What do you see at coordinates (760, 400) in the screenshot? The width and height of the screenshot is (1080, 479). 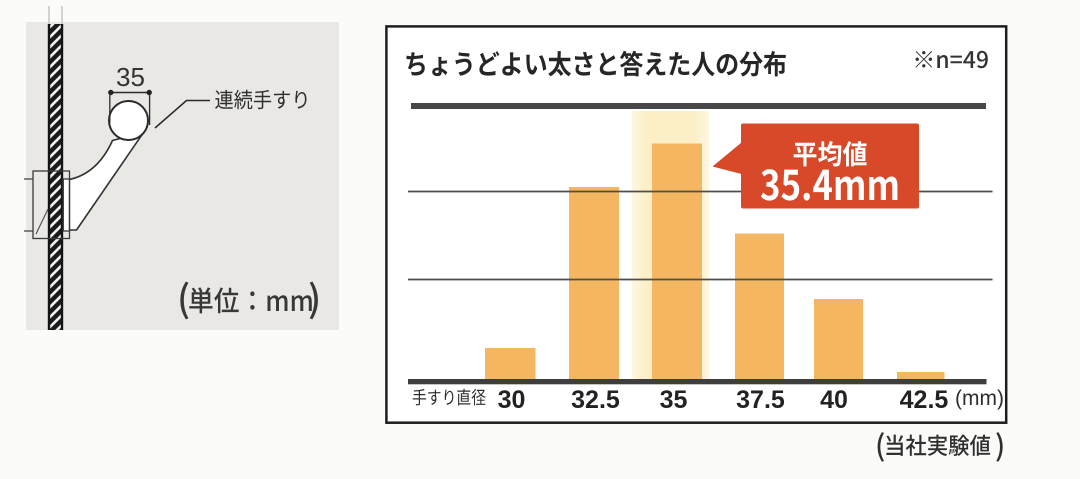 I see `svg-text: 37.5` at bounding box center [760, 400].